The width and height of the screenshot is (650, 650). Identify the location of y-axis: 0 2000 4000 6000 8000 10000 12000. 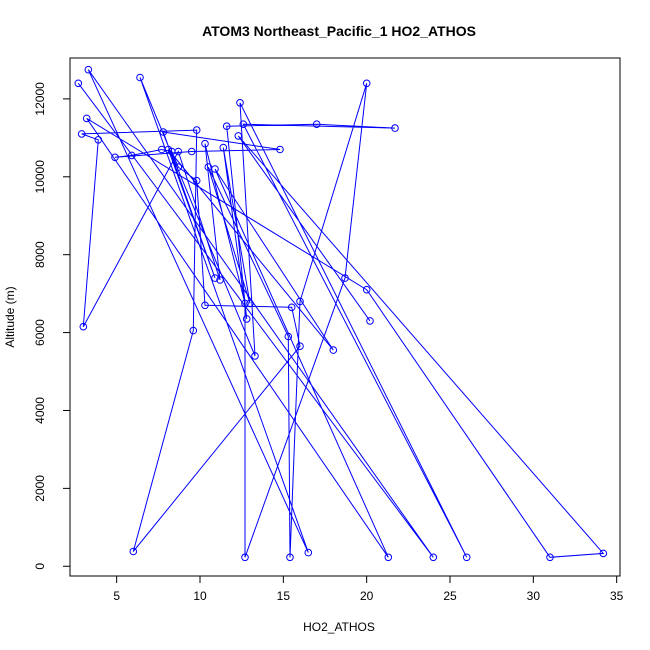
(52, 326).